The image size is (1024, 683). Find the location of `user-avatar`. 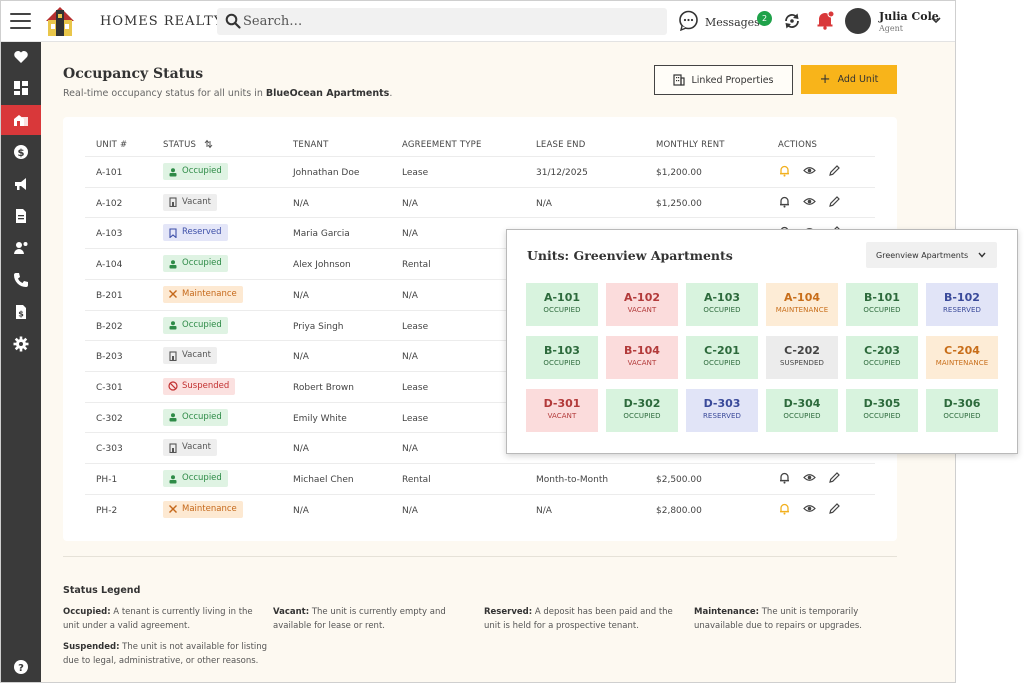

user-avatar is located at coordinates (858, 21).